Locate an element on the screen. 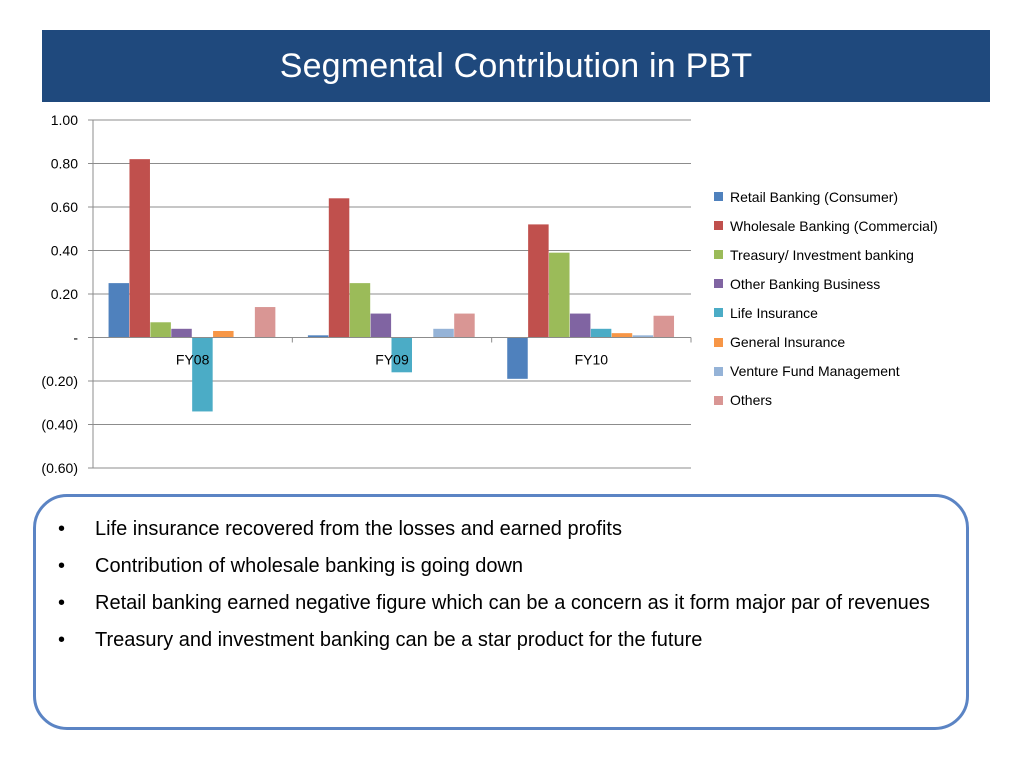  legend-label: Treasury/ Investment banking is located at coordinates (822, 254).